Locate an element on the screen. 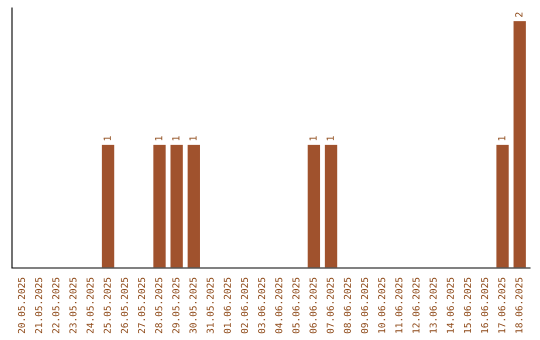  x-tick-label: 17.06.2025 is located at coordinates (502, 305).